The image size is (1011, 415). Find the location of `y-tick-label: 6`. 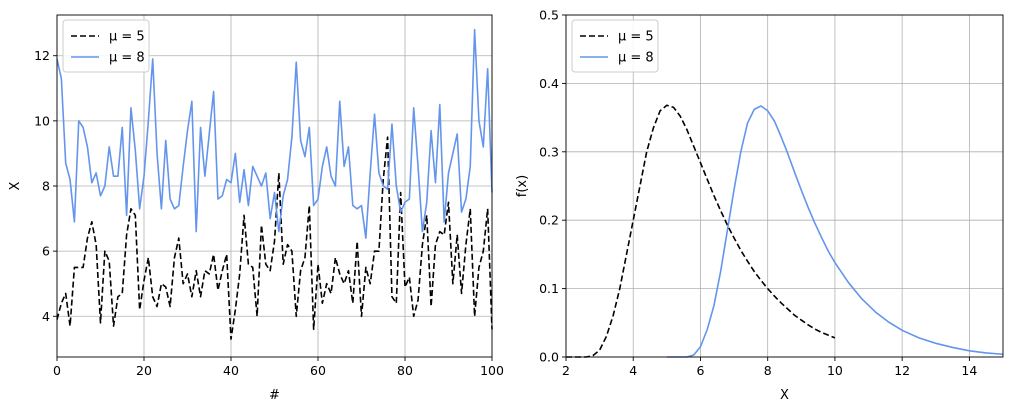

y-tick-label: 6 is located at coordinates (46, 251).